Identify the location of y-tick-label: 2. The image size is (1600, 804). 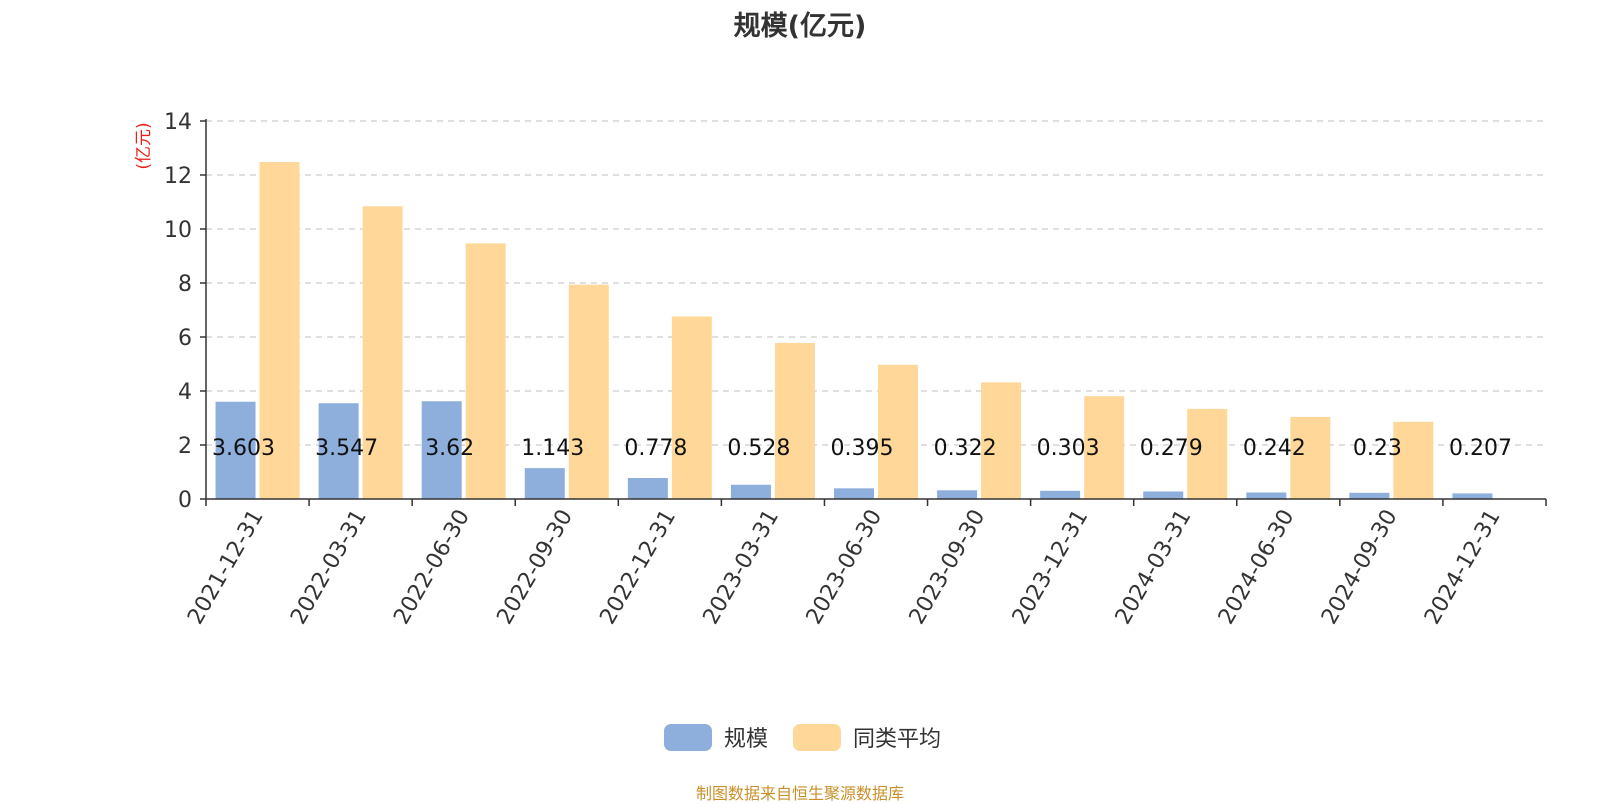
(185, 446).